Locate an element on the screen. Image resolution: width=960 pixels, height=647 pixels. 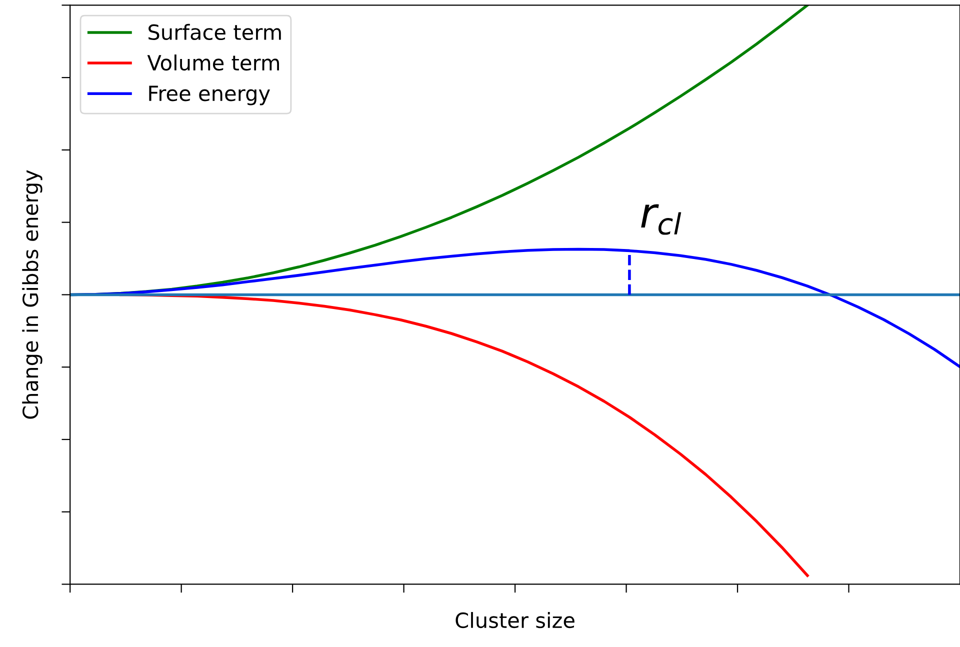
annotation: r$_{cl}$ is located at coordinates (661, 219).